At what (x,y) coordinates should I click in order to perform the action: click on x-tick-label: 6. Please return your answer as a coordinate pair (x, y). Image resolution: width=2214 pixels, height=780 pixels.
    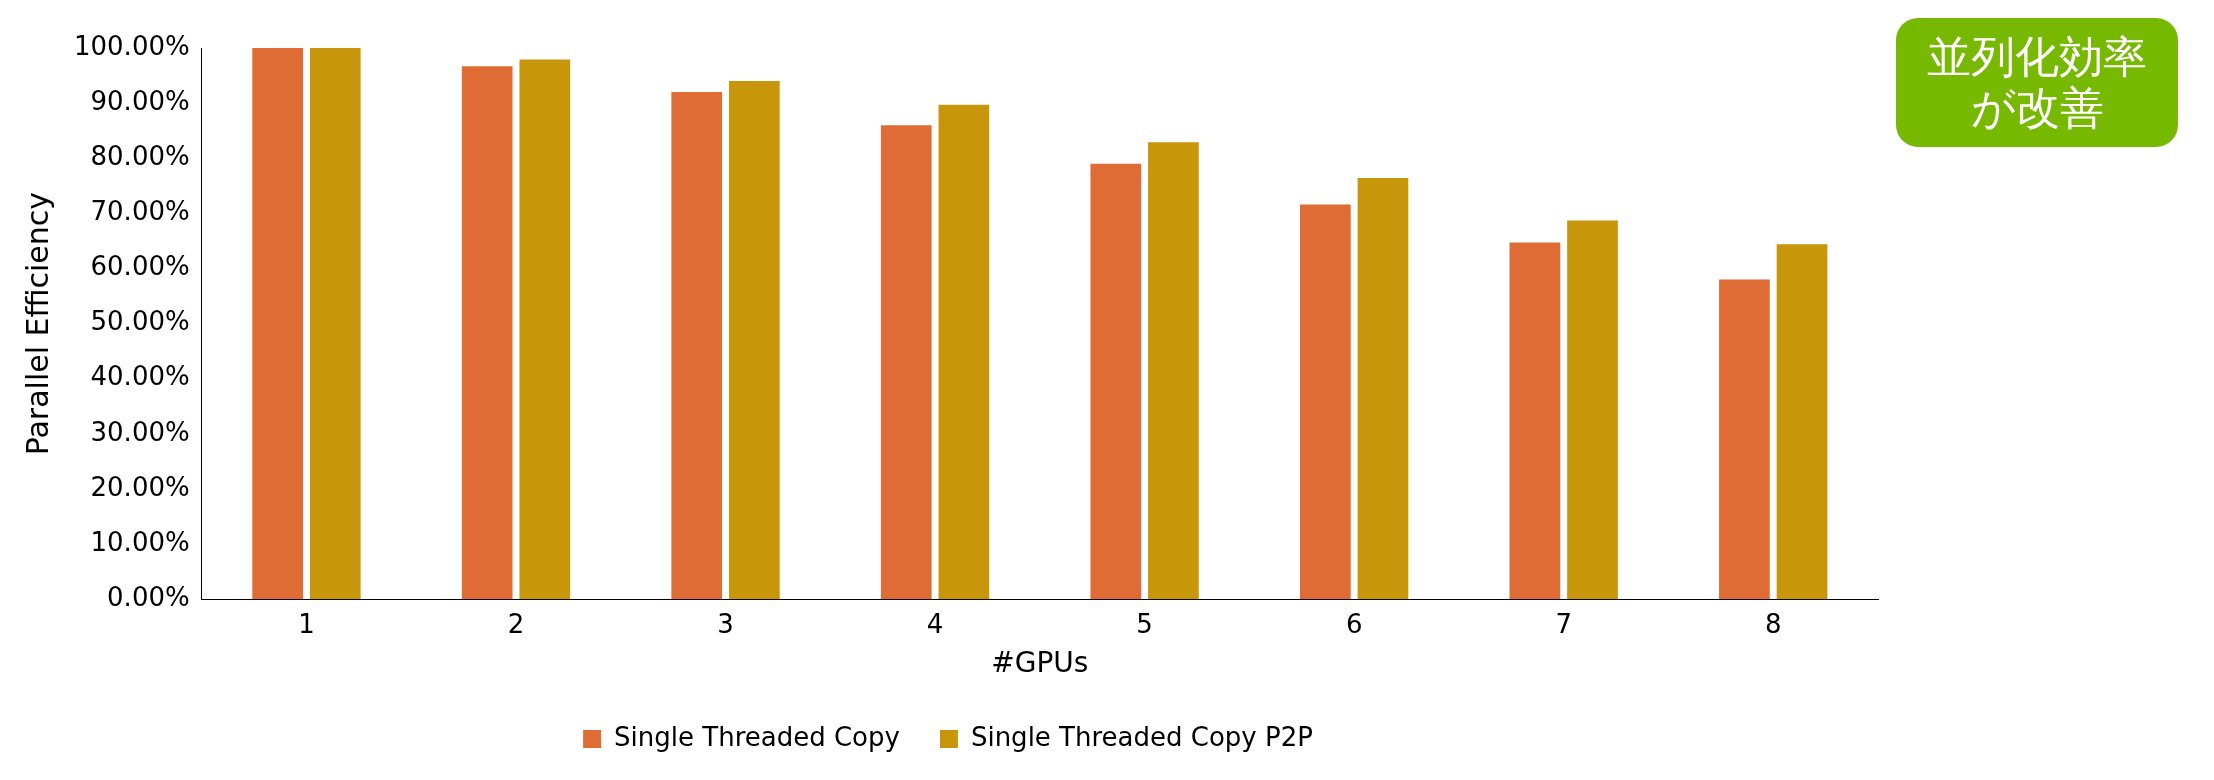
    Looking at the image, I should click on (1354, 623).